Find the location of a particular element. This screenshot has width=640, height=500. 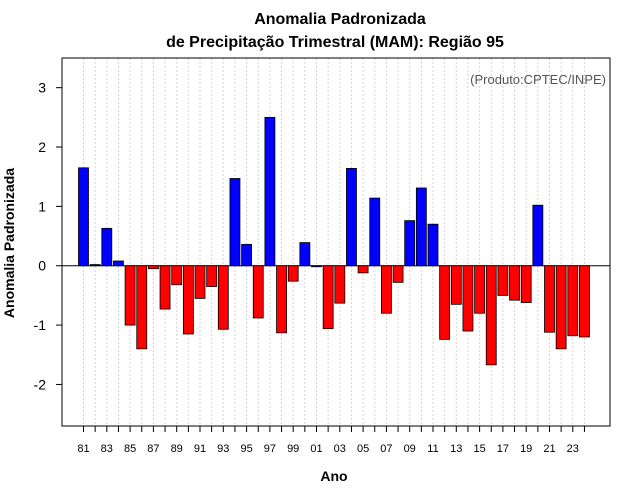

x-tick-label: 13 is located at coordinates (456, 449).